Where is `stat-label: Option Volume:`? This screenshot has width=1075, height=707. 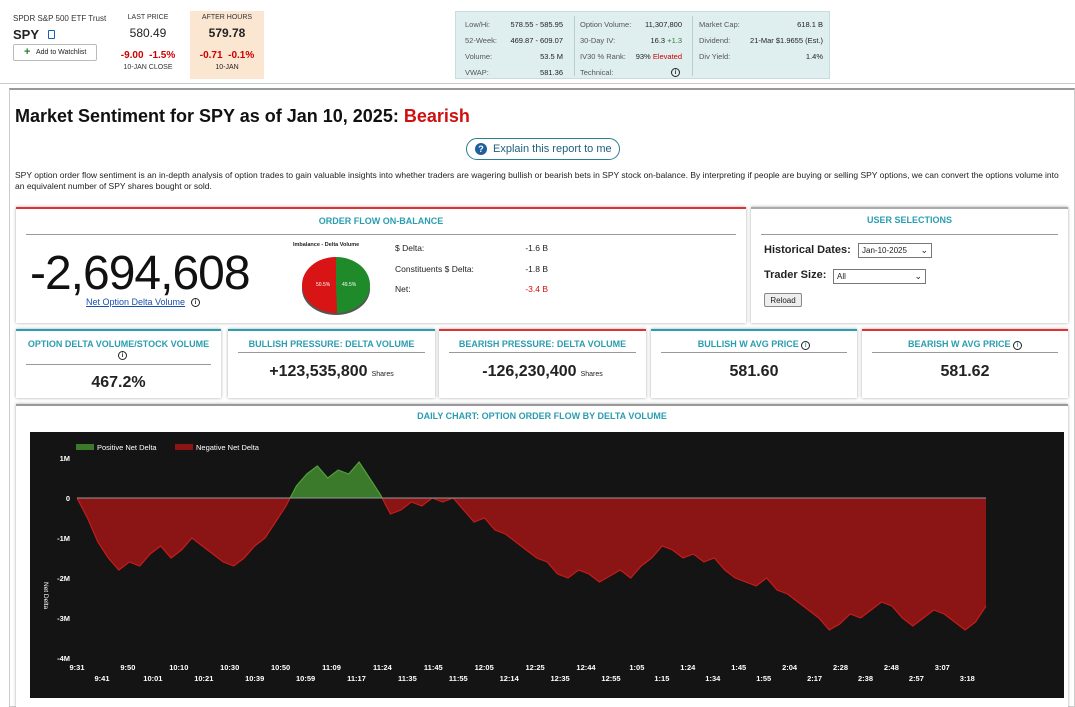 stat-label: Option Volume: is located at coordinates (606, 24).